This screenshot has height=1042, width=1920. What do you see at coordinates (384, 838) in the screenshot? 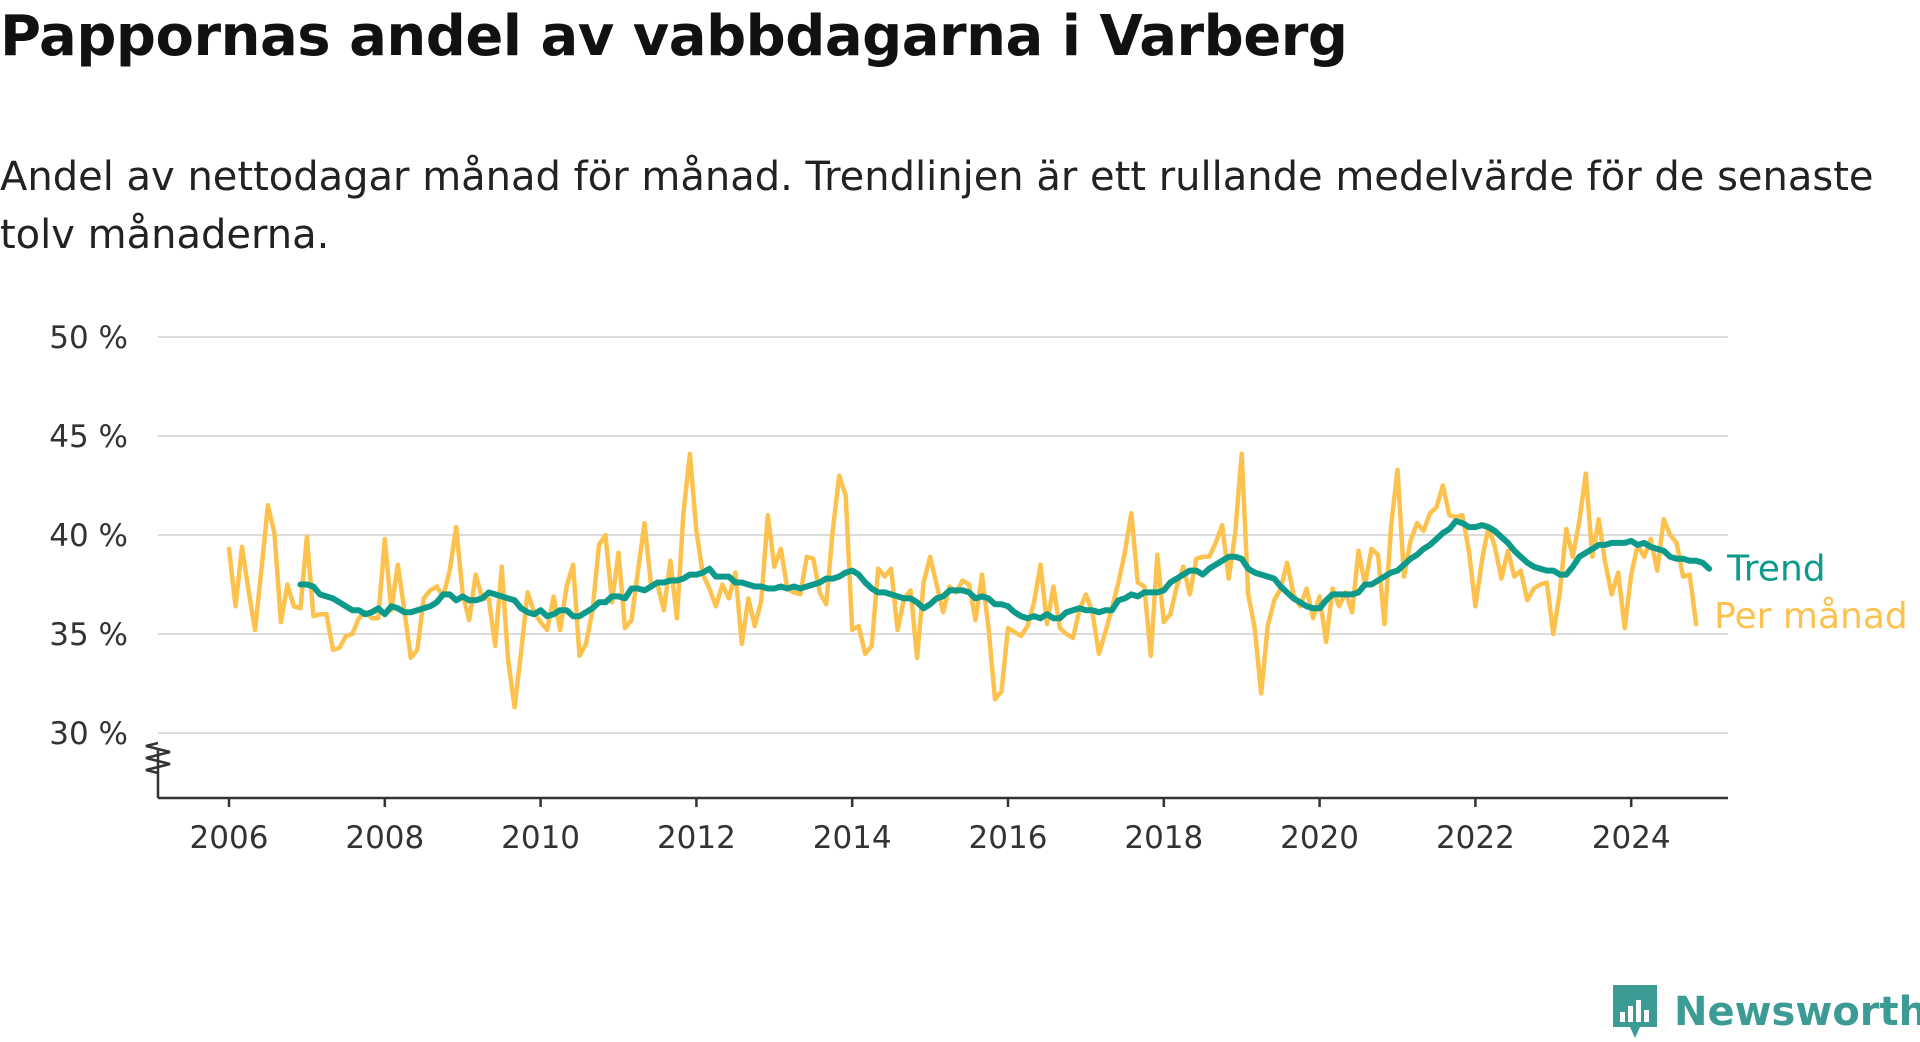
I see `x-tick-label: 2008` at bounding box center [384, 838].